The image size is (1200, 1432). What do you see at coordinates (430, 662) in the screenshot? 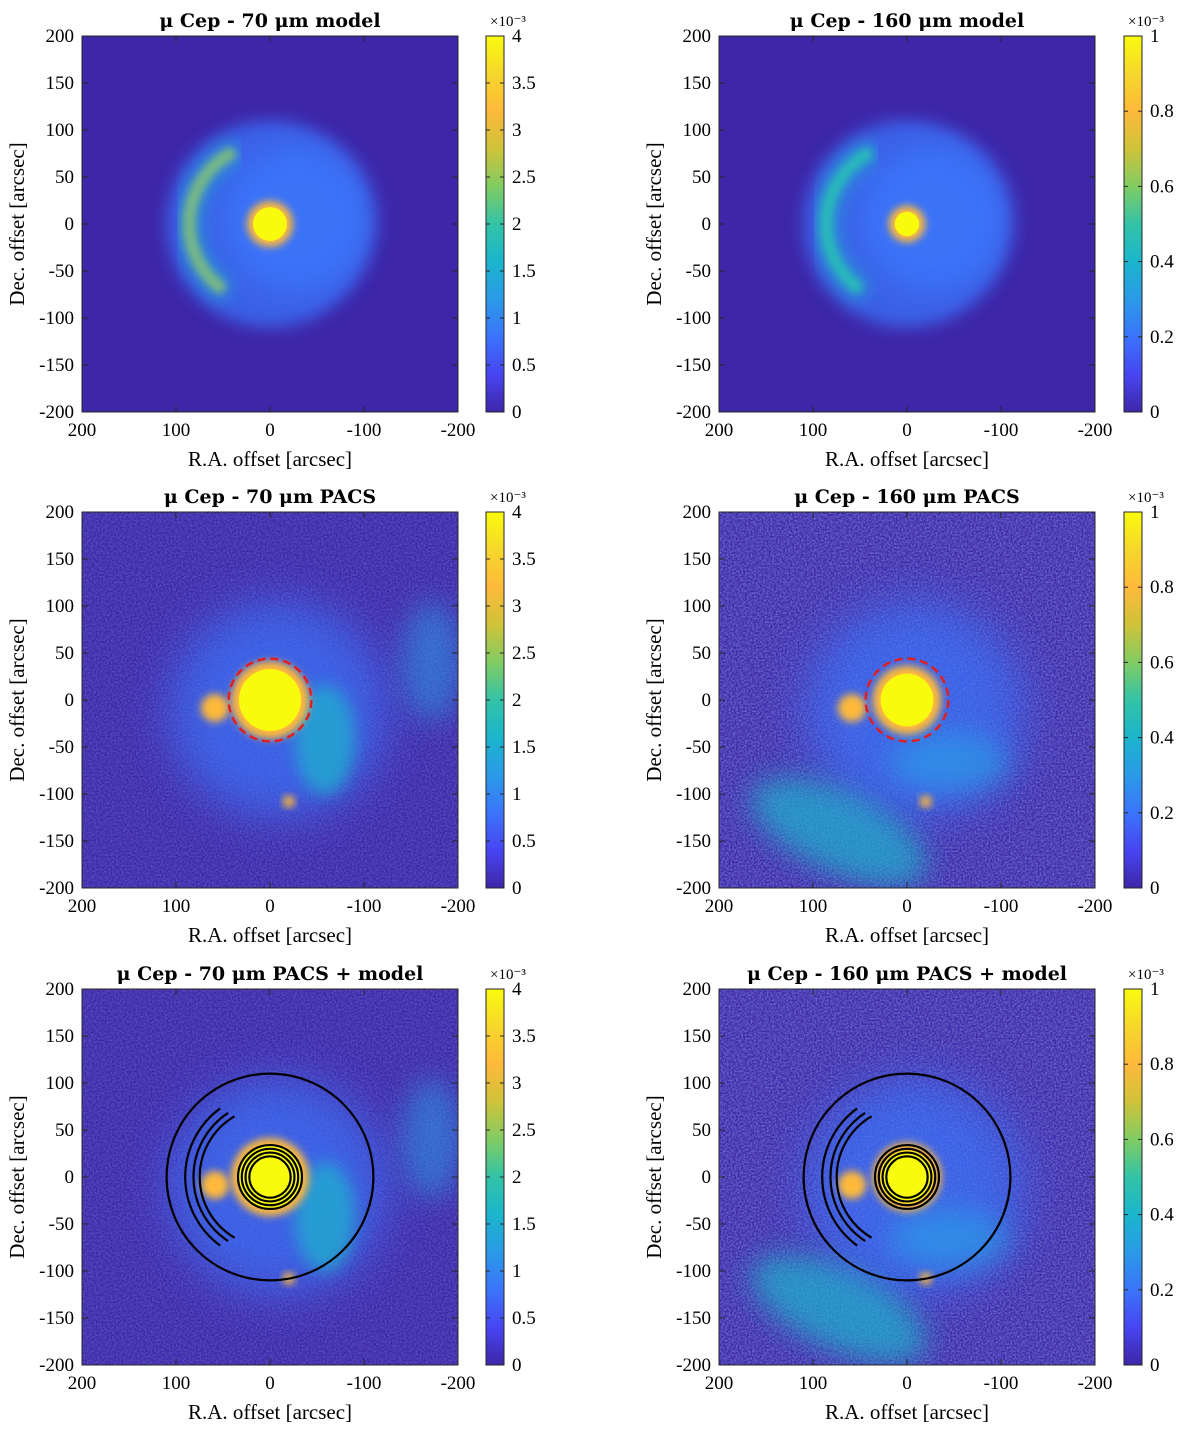
I see `emission-west` at bounding box center [430, 662].